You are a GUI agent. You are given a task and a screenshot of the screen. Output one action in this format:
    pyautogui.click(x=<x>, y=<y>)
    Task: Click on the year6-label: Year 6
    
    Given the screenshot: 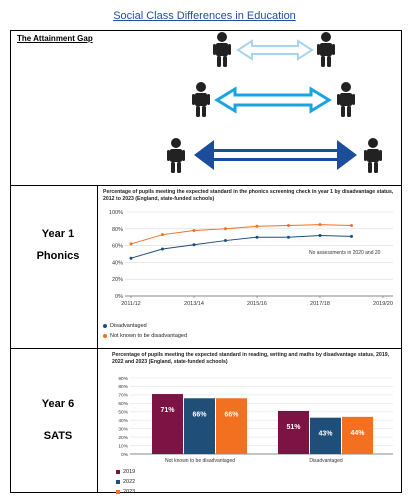 What is the action you would take?
    pyautogui.click(x=58, y=404)
    